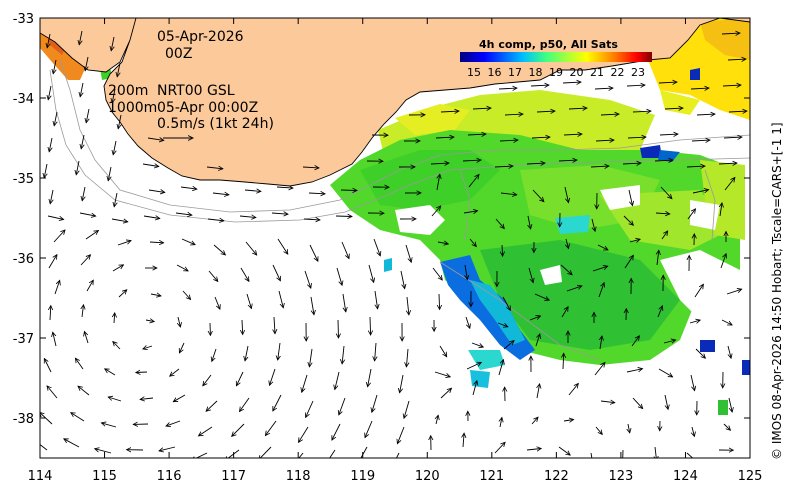 The width and height of the screenshot is (791, 492). I want to click on y-tick-label: -37, so click(23, 339).